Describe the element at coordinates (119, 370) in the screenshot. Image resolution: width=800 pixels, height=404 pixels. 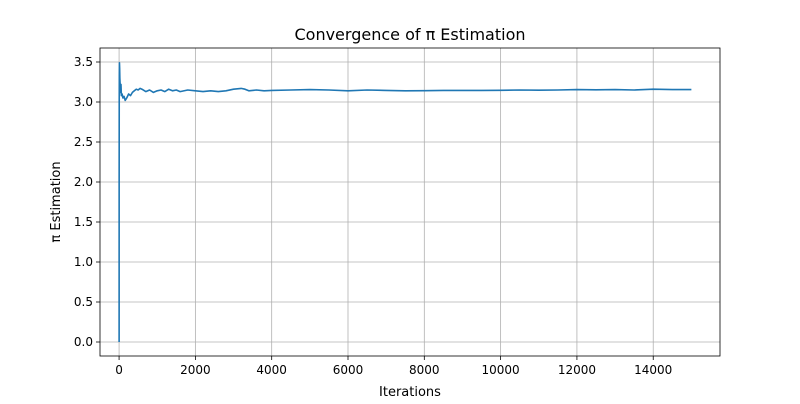
I see `x-tick-label-0: 0` at that location.